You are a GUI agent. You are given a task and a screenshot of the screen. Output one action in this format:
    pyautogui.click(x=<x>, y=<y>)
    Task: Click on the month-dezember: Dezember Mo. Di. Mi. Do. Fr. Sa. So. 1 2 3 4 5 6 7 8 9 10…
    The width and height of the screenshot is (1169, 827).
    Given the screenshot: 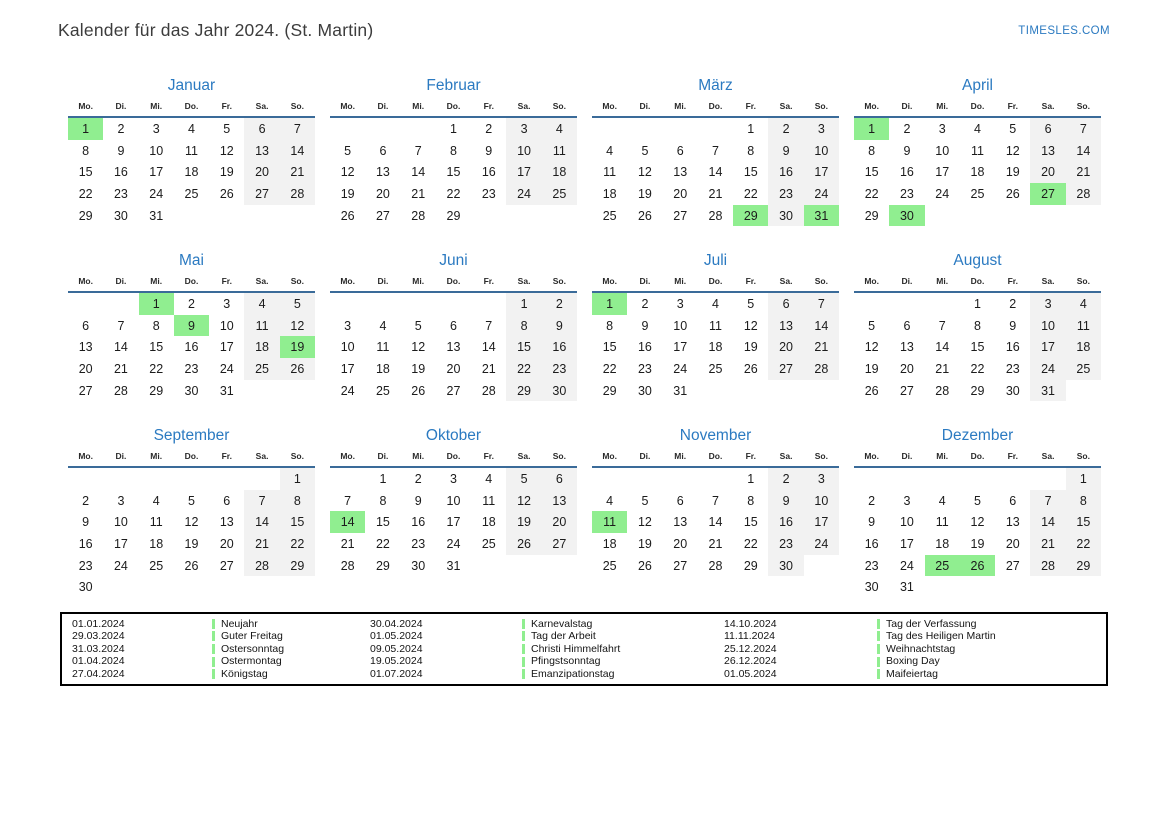 What is the action you would take?
    pyautogui.click(x=977, y=513)
    